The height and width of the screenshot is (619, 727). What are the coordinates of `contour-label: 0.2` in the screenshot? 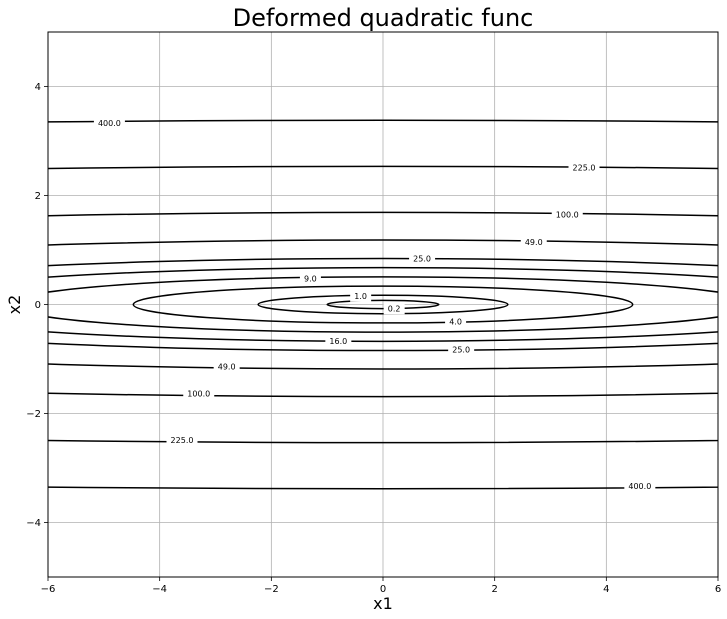 It's located at (394, 308).